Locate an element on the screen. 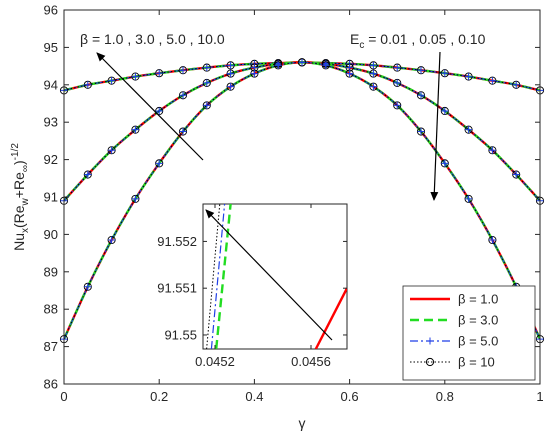 The image size is (550, 436). legend-box is located at coordinates (469, 333).